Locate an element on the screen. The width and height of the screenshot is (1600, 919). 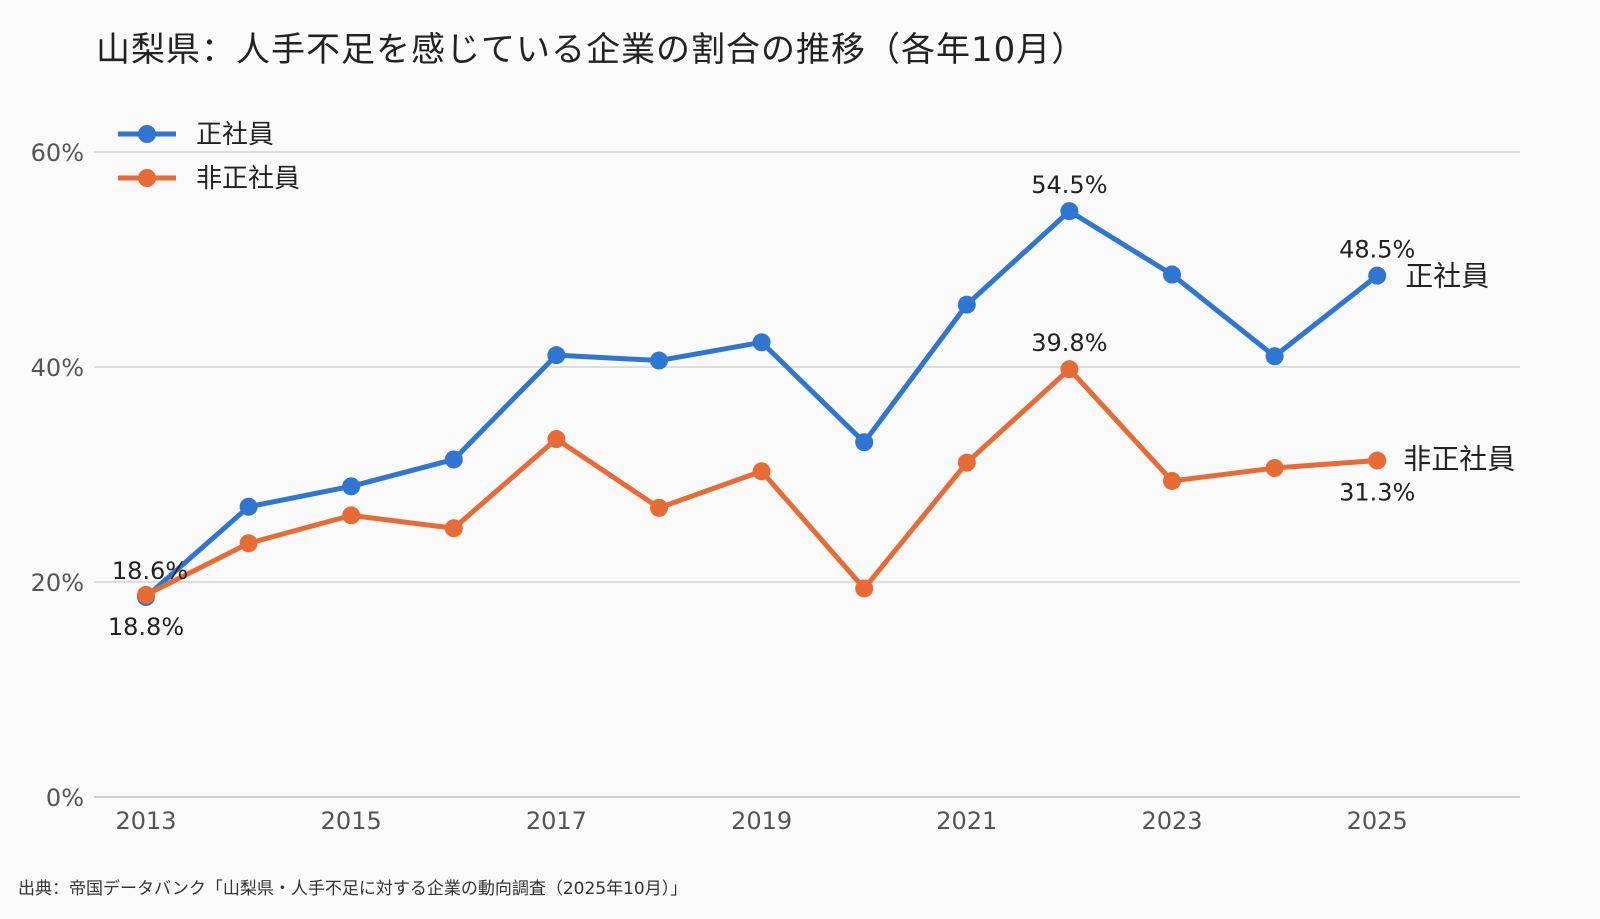
x-tick-label: 2019 is located at coordinates (761, 821).